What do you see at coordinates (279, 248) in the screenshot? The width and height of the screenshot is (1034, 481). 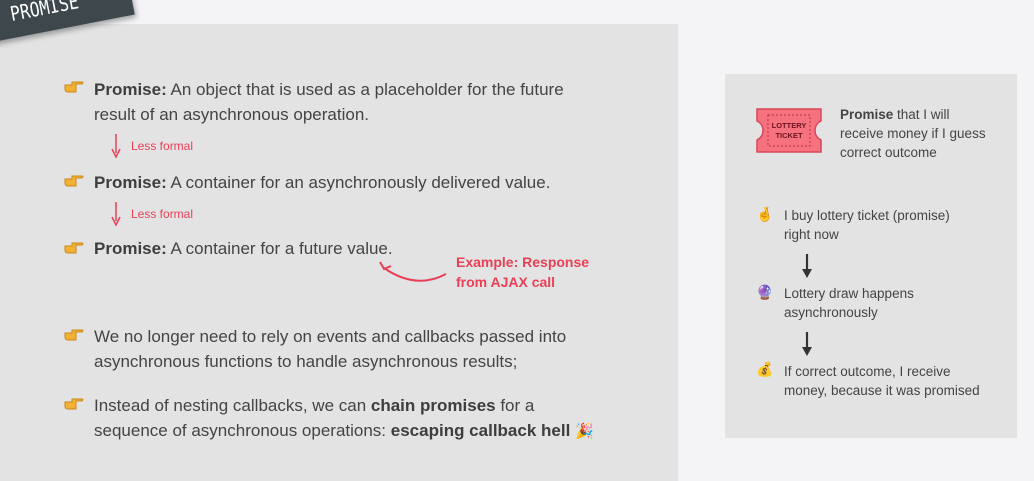 I see `definition-3-text: A container for a future value.` at bounding box center [279, 248].